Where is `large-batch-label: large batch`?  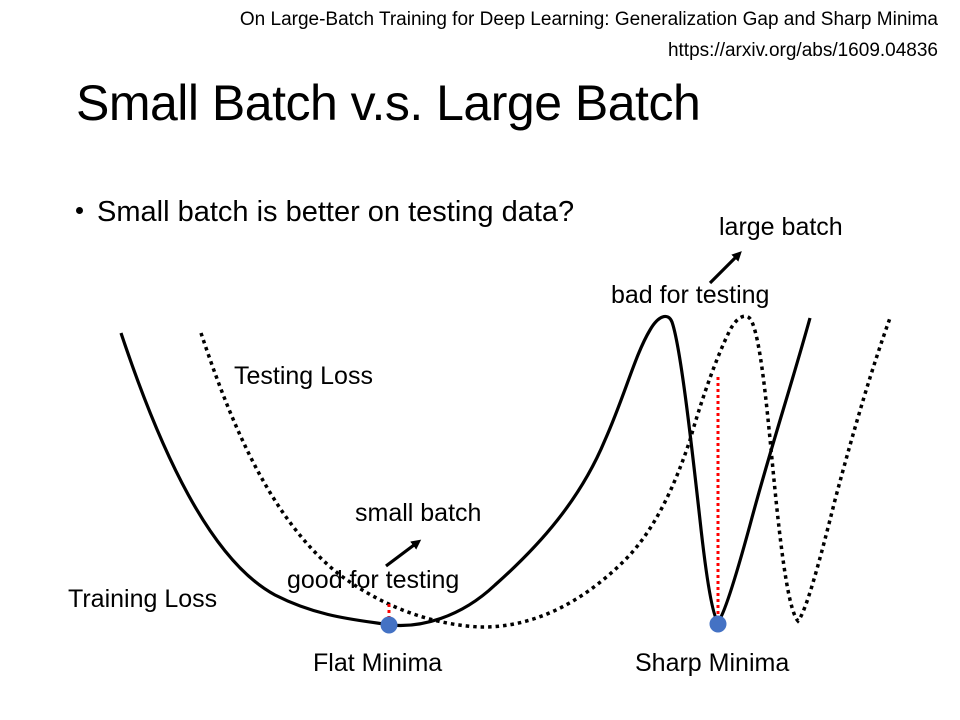 large-batch-label: large batch is located at coordinates (781, 227).